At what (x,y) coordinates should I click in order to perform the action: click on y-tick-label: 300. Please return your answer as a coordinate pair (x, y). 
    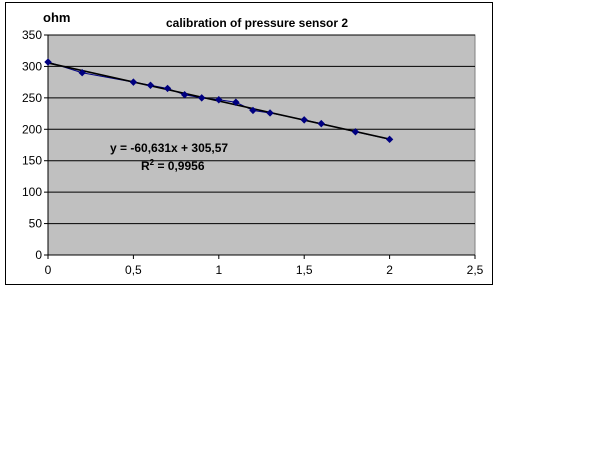
    Looking at the image, I should click on (32, 66).